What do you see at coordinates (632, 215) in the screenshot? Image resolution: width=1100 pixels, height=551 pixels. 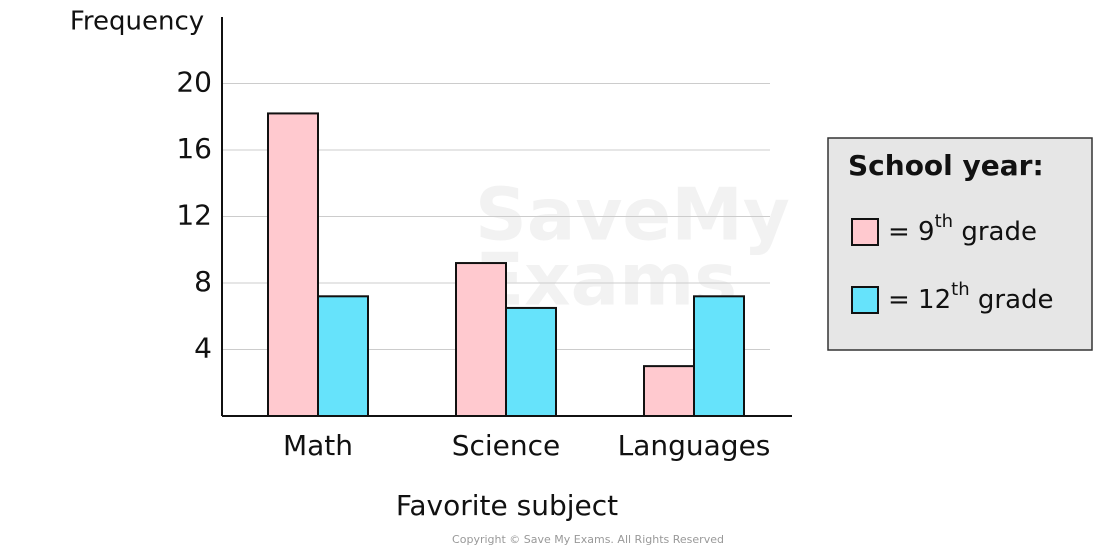 I see `watermark: SaveMy` at bounding box center [632, 215].